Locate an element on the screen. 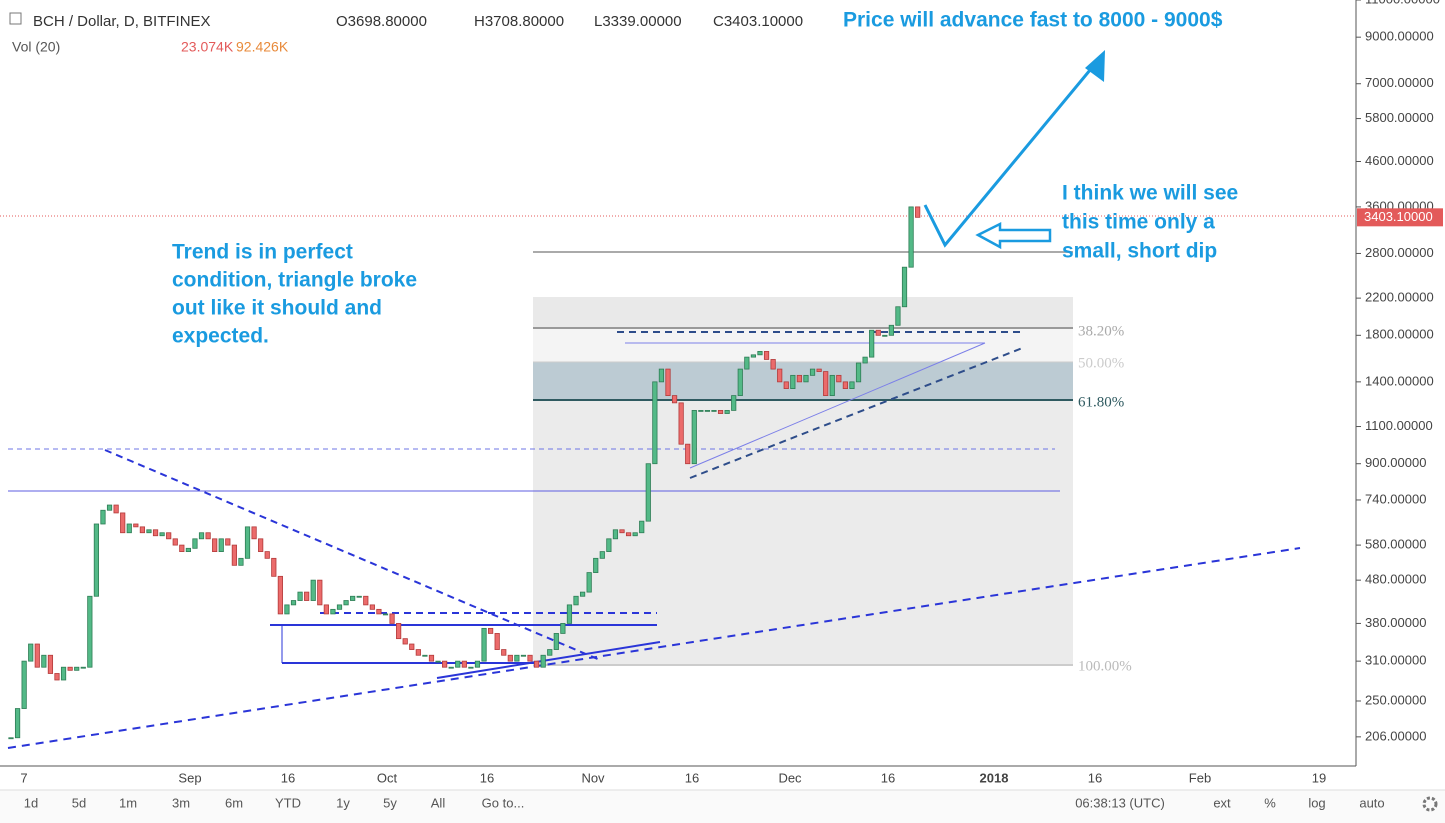 The height and width of the screenshot is (823, 1445). option-button: log is located at coordinates (1316, 802).